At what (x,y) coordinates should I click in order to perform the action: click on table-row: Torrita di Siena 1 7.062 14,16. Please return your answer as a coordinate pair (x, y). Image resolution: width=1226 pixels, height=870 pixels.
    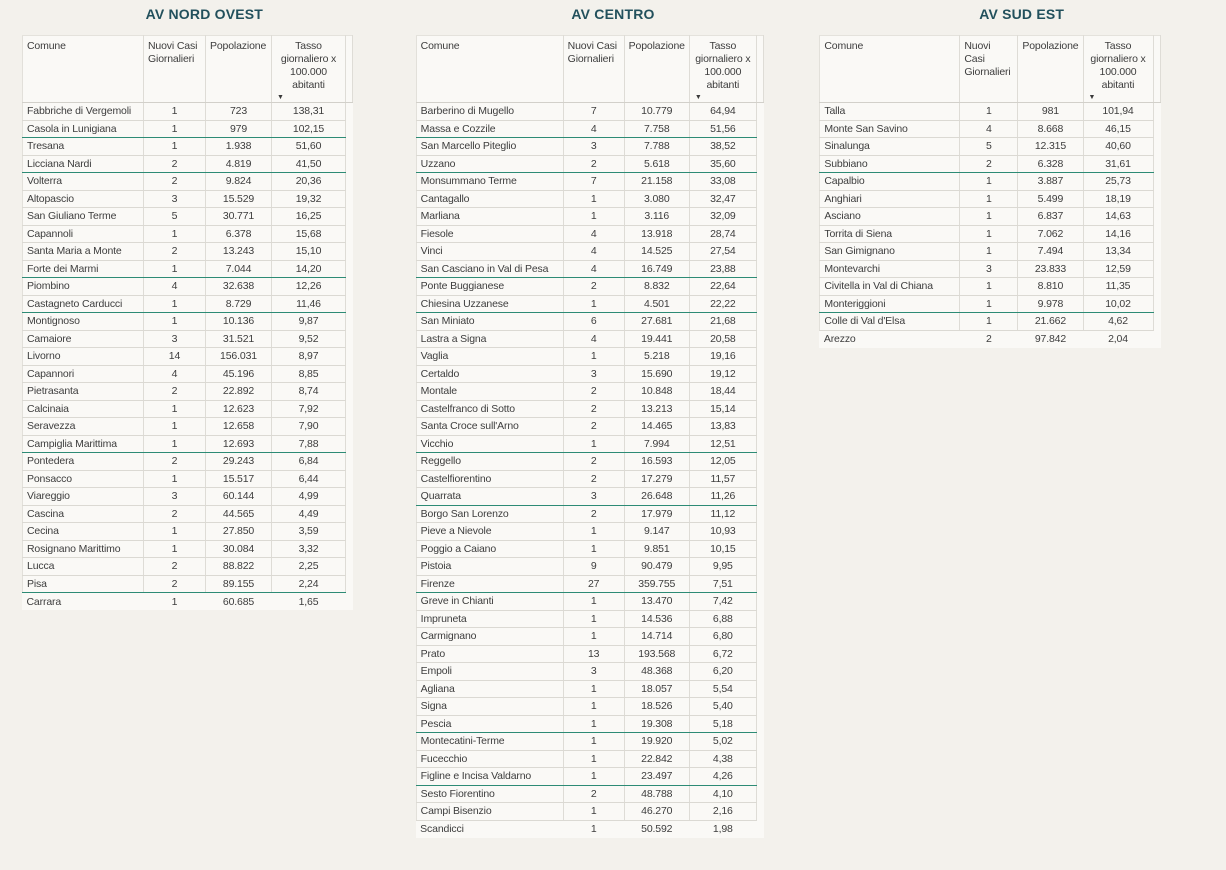
    Looking at the image, I should click on (989, 234).